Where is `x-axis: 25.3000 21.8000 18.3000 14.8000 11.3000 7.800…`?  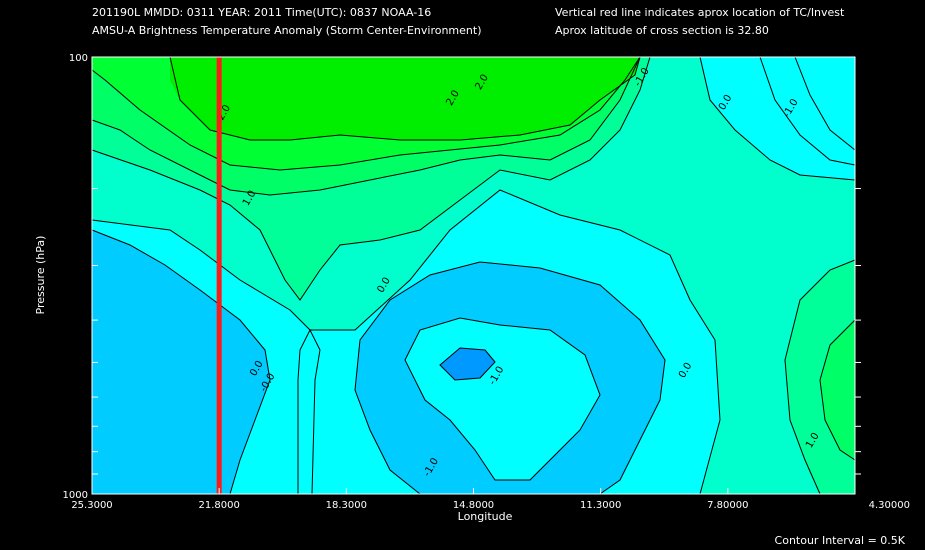 x-axis: 25.3000 21.8000 18.3000 14.8000 11.3000 7.800… is located at coordinates (490, 499).